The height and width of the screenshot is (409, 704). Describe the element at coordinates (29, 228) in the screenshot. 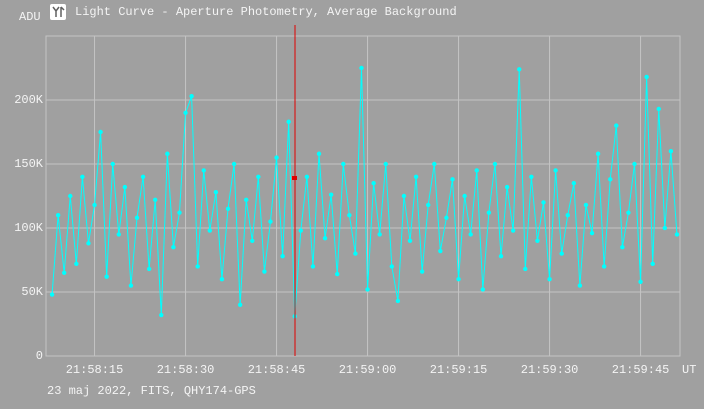

I see `y-tick-label: 100K` at that location.